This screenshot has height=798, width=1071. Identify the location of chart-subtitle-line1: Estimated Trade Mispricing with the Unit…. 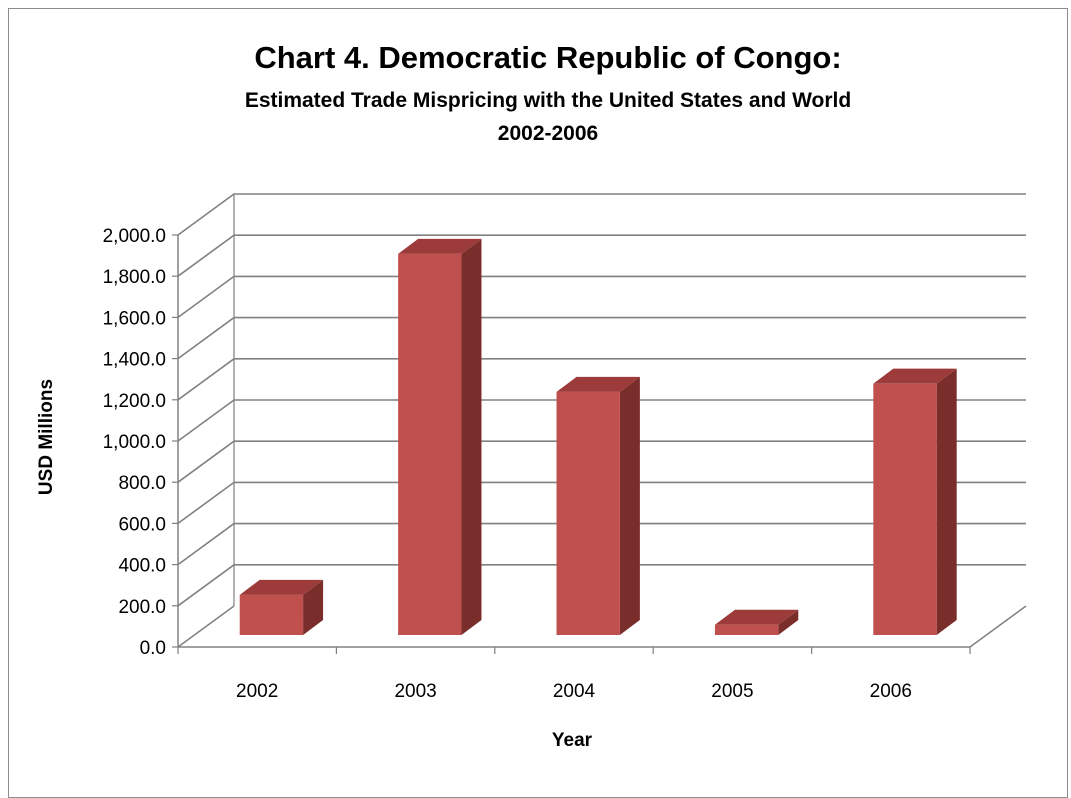
(548, 100).